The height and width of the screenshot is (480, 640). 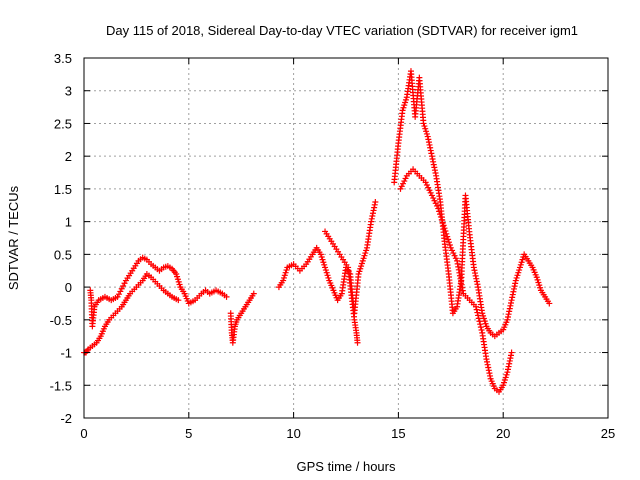 What do you see at coordinates (63, 123) in the screenshot?
I see `y-tick-label: 2.5` at bounding box center [63, 123].